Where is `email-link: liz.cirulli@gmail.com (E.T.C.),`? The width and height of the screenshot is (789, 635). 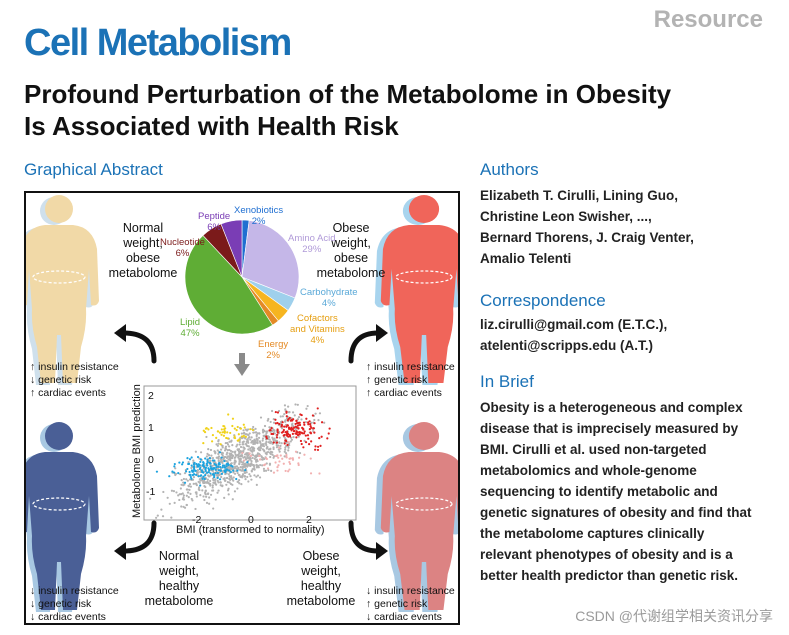 email-link: liz.cirulli@gmail.com (E.T.C.), is located at coordinates (574, 324).